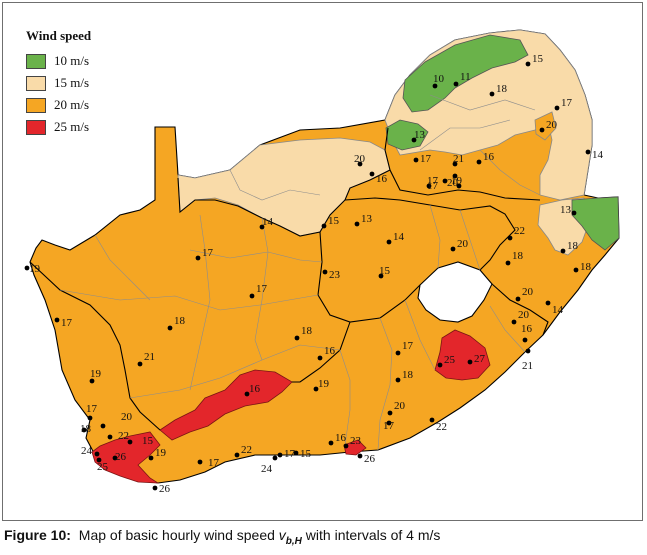 This screenshot has width=647, height=555. What do you see at coordinates (439, 79) in the screenshot?
I see `station-wind-speed-label: 10` at bounding box center [439, 79].